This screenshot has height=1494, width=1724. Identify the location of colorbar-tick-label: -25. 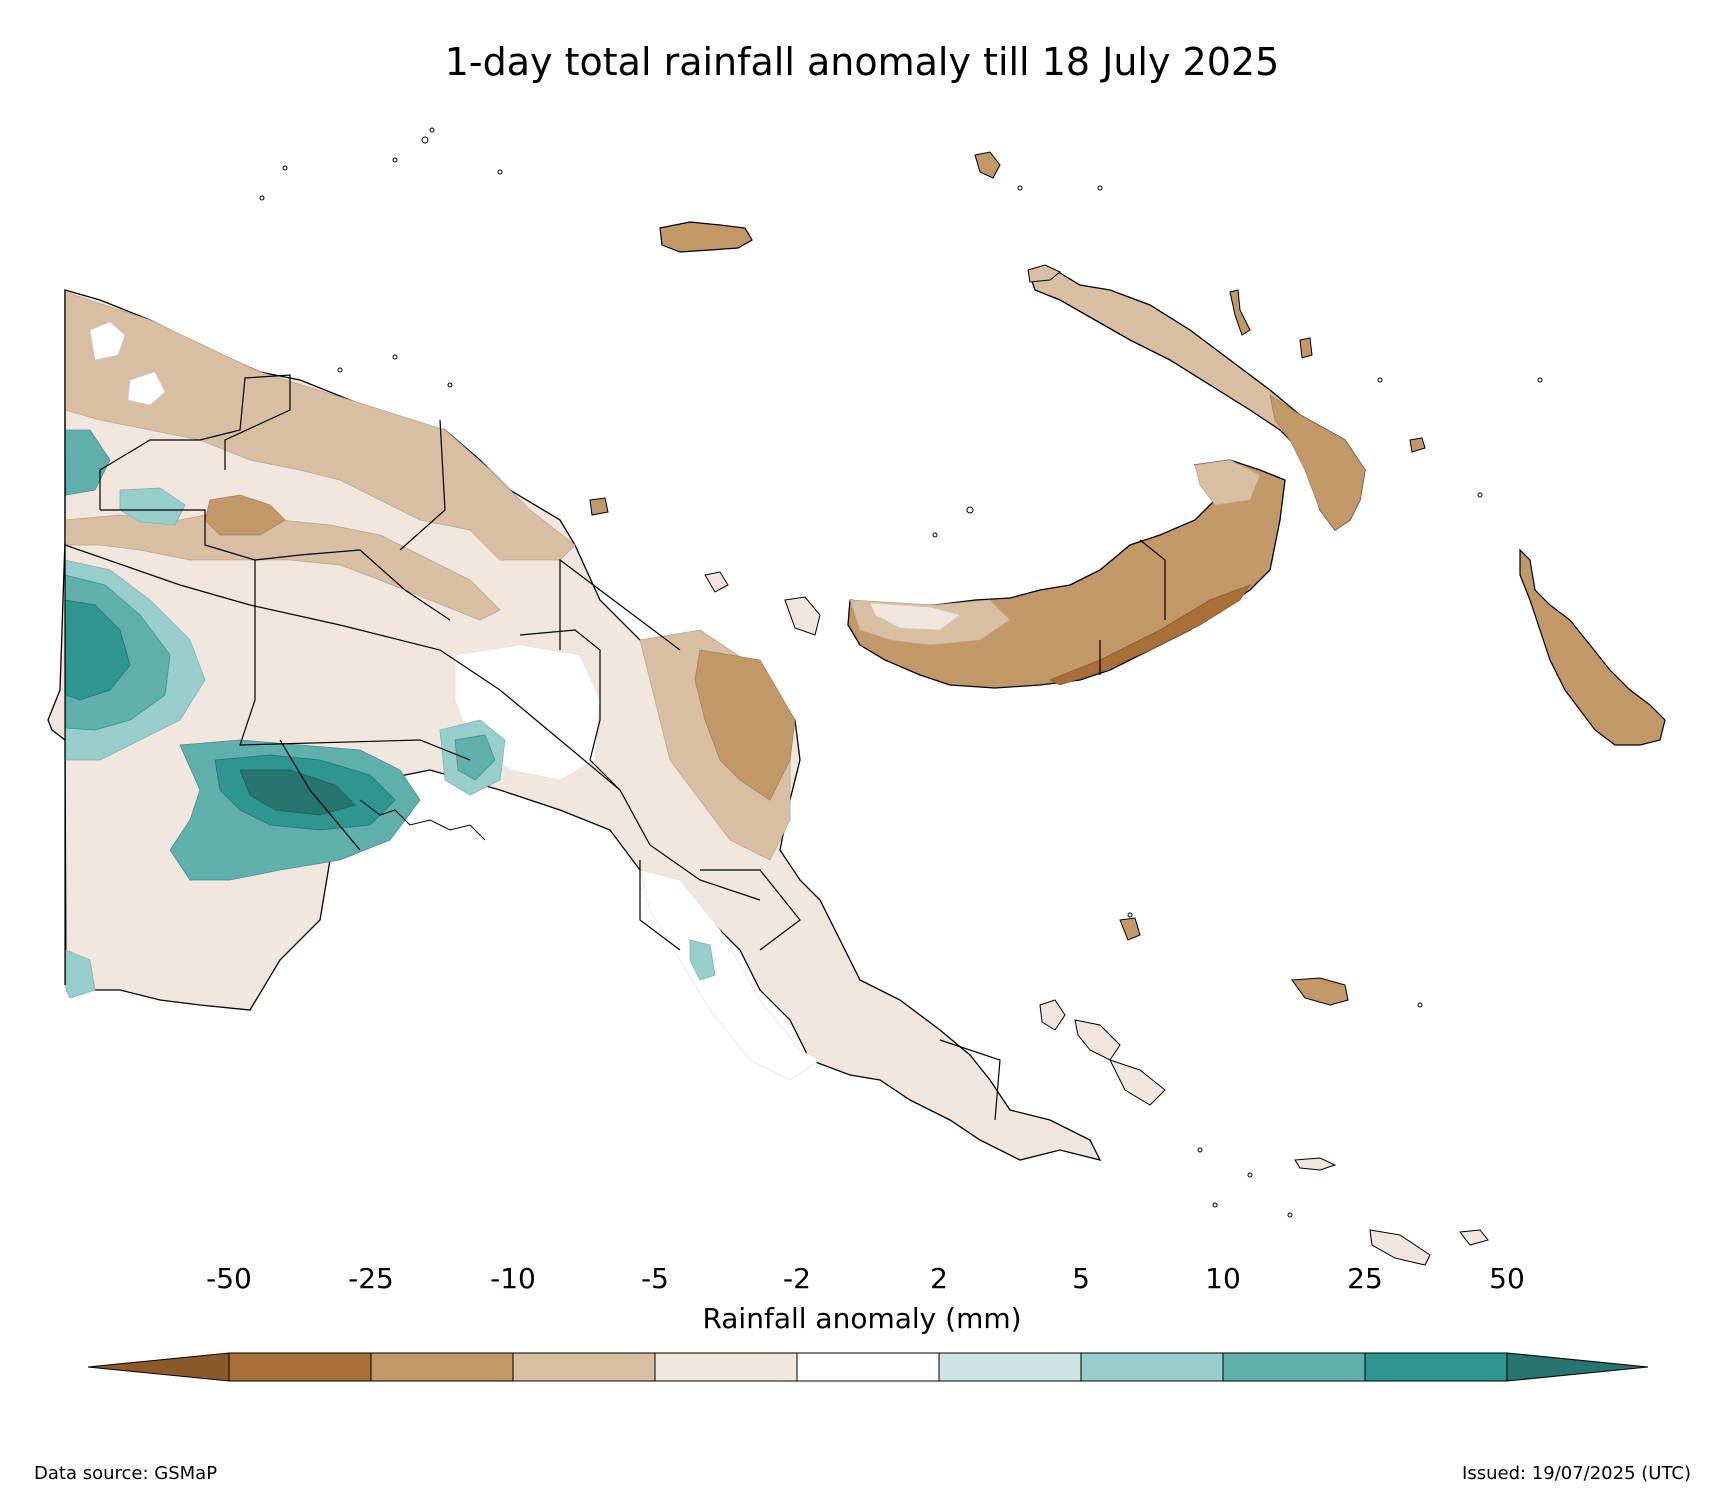
(371, 1278).